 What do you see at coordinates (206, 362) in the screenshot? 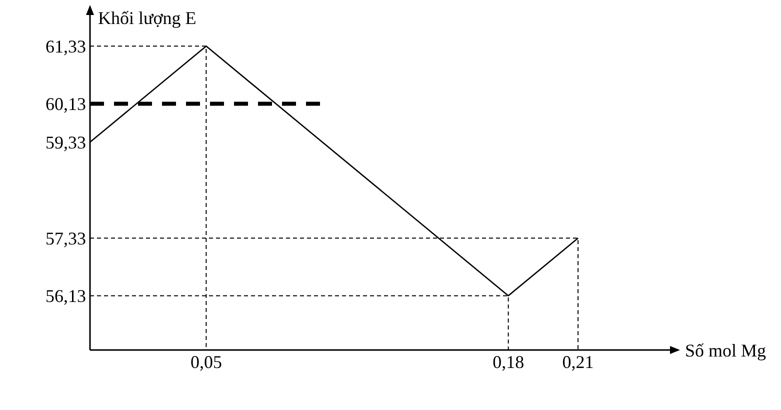
I see `x-tick-label: 0,05` at bounding box center [206, 362].